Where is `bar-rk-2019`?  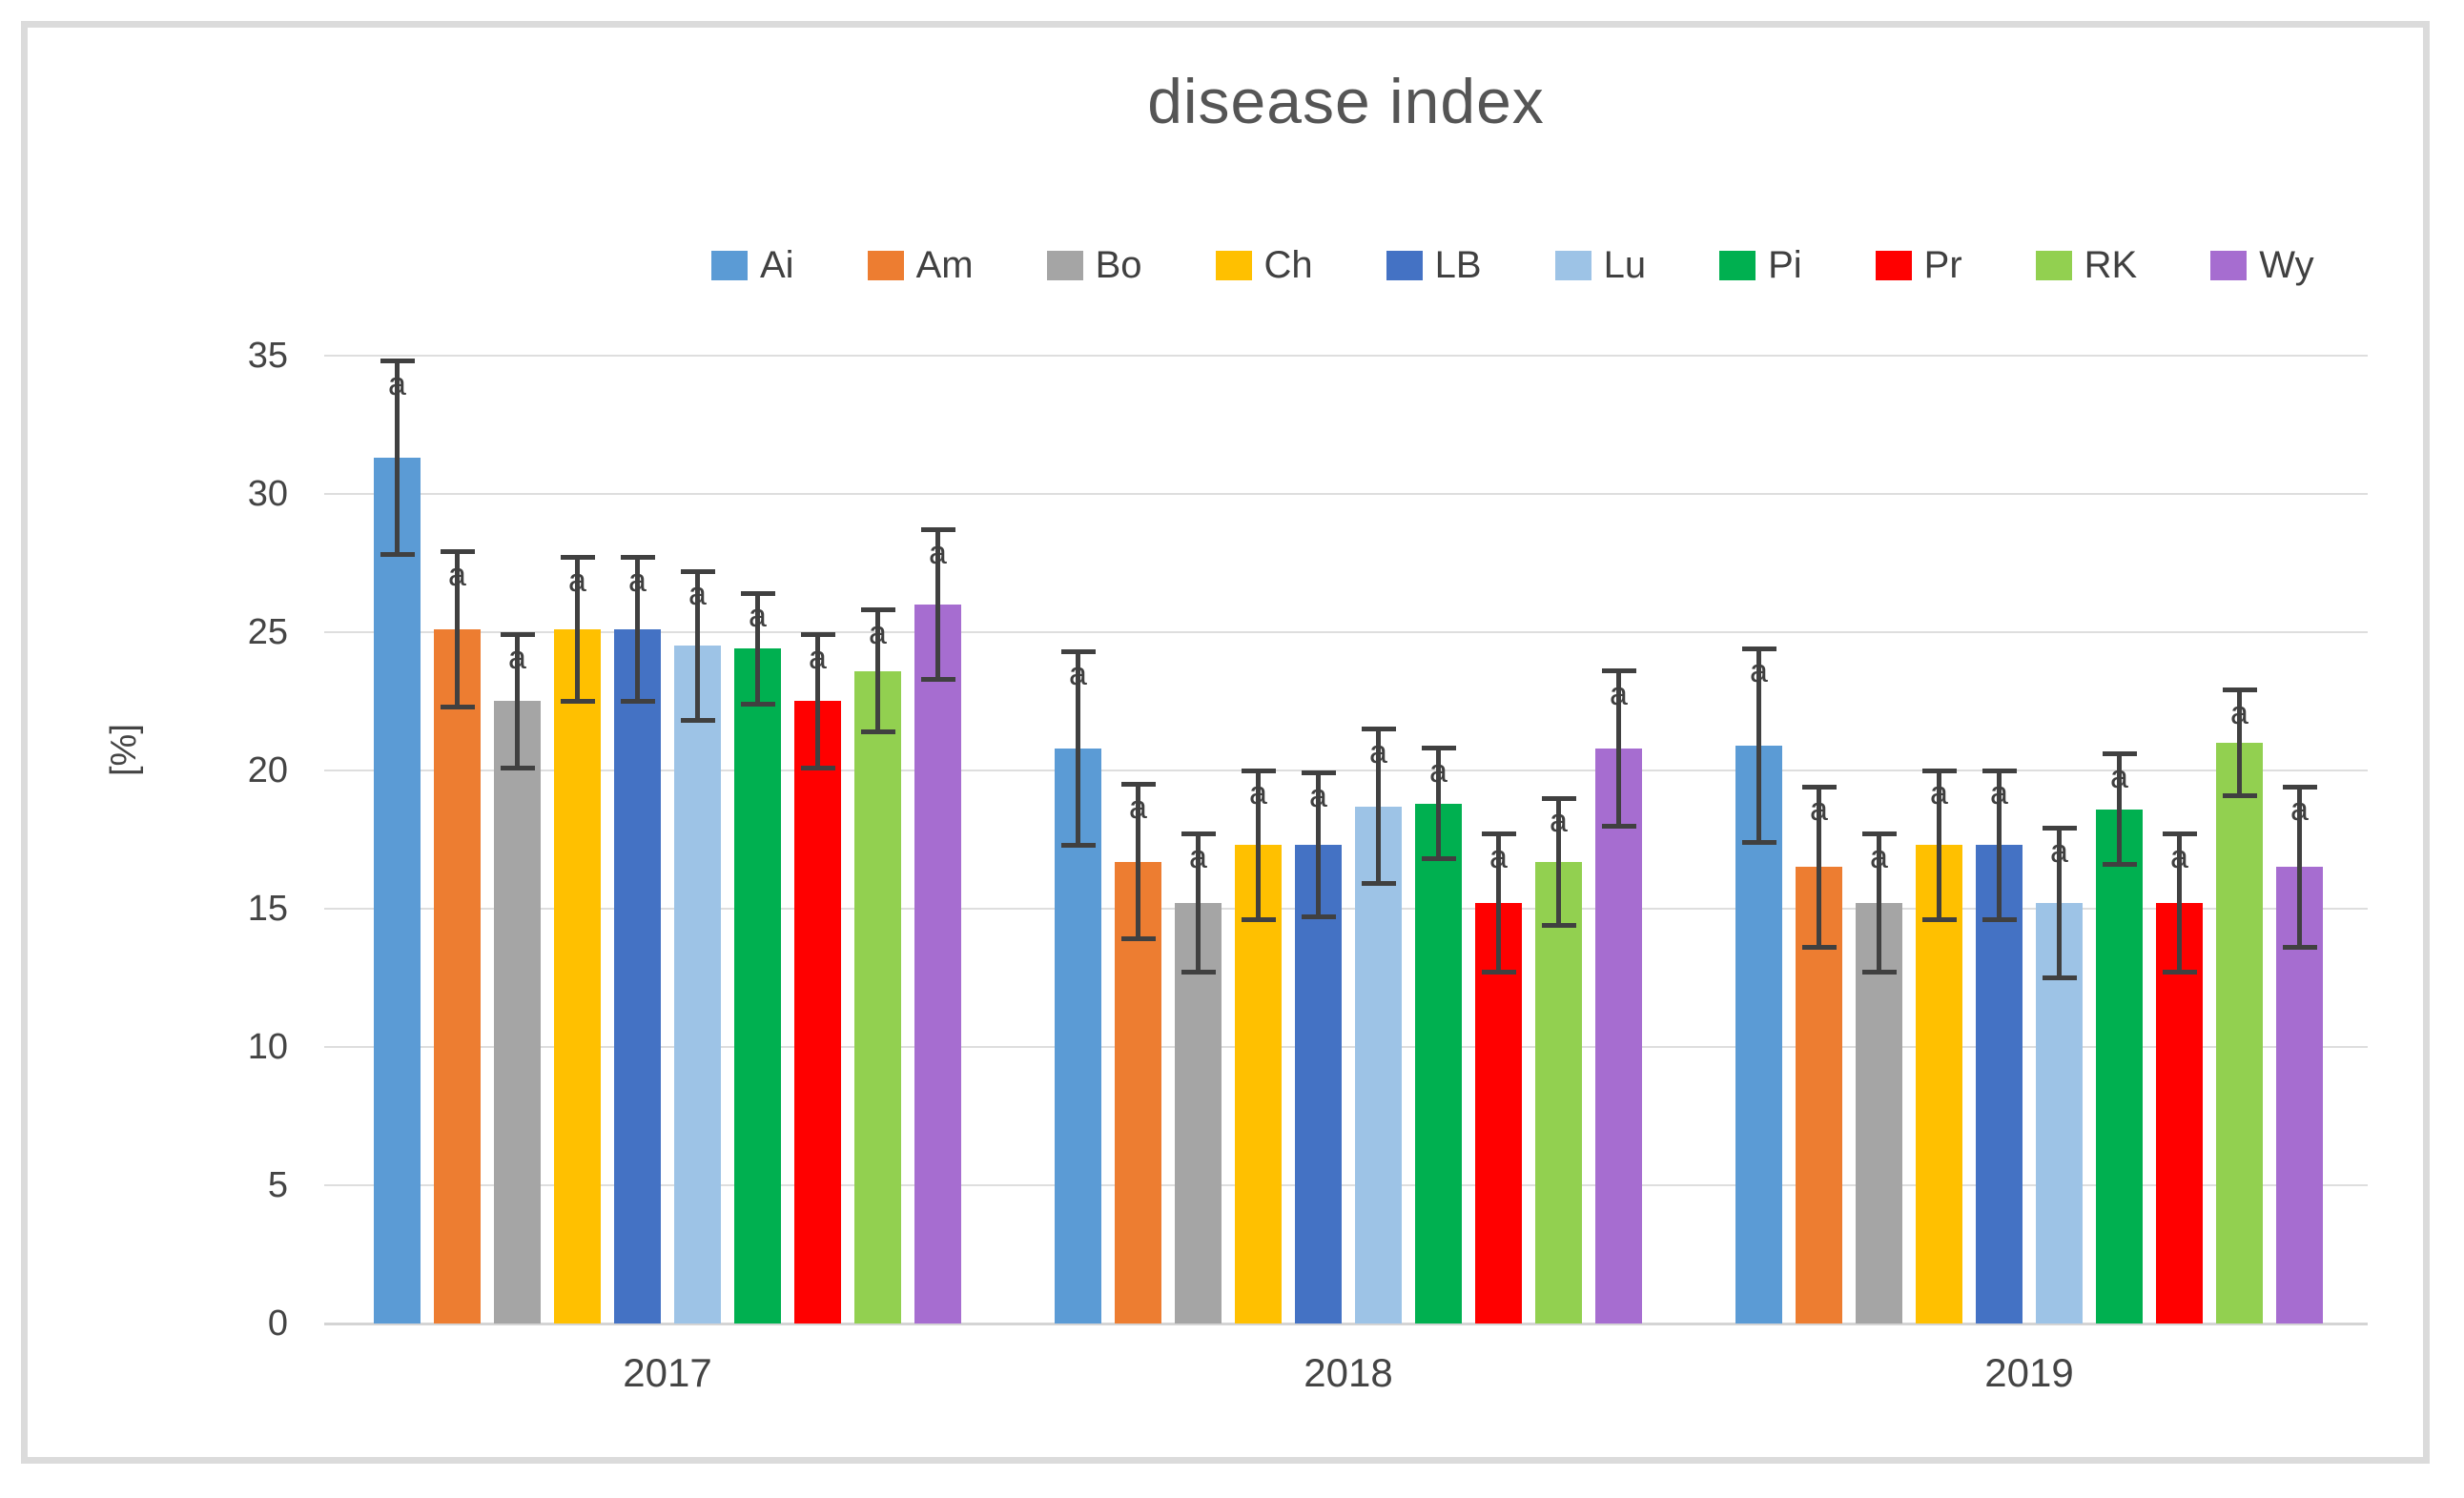 bar-rk-2019 is located at coordinates (2239, 1033).